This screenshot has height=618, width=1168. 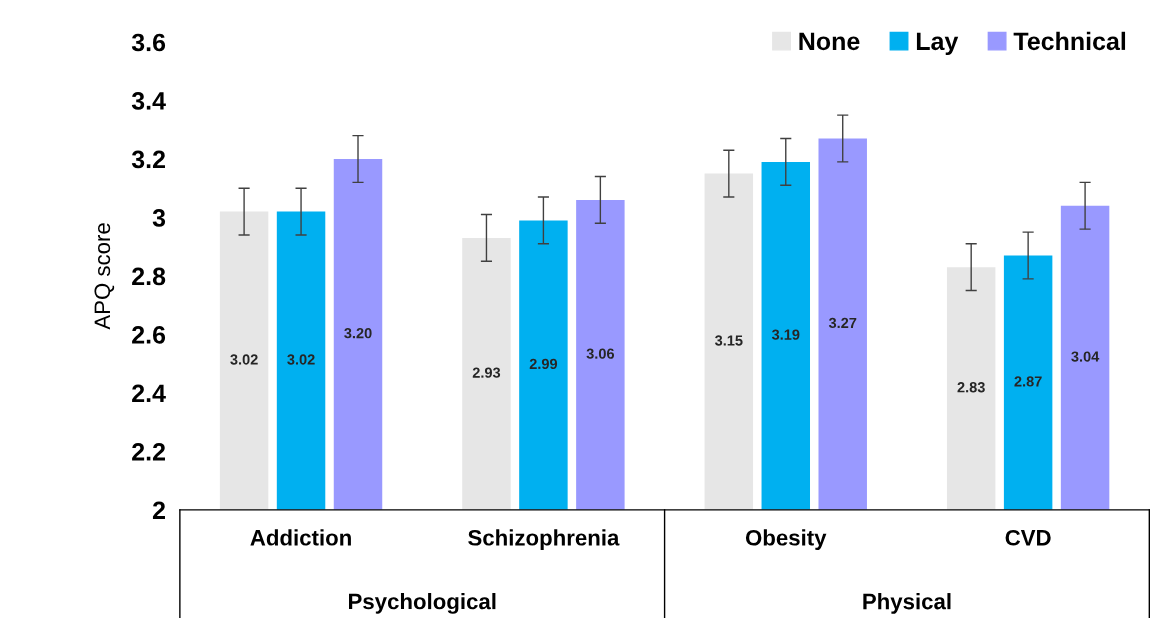 I want to click on data-label: 3.20, so click(x=358, y=333).